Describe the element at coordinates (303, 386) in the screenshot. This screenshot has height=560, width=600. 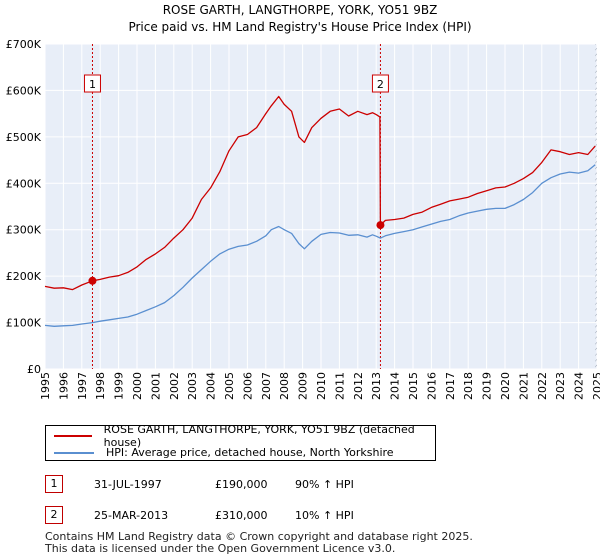
I see `x-tick-label: 2009` at that location.